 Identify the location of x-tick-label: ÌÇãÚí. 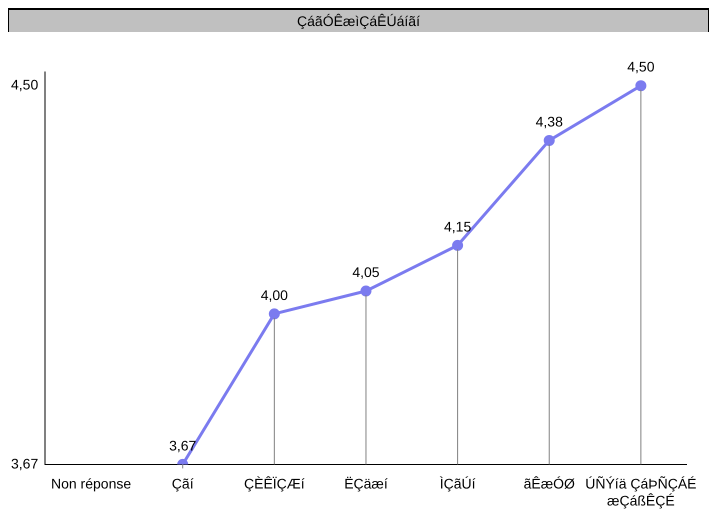
(458, 484).